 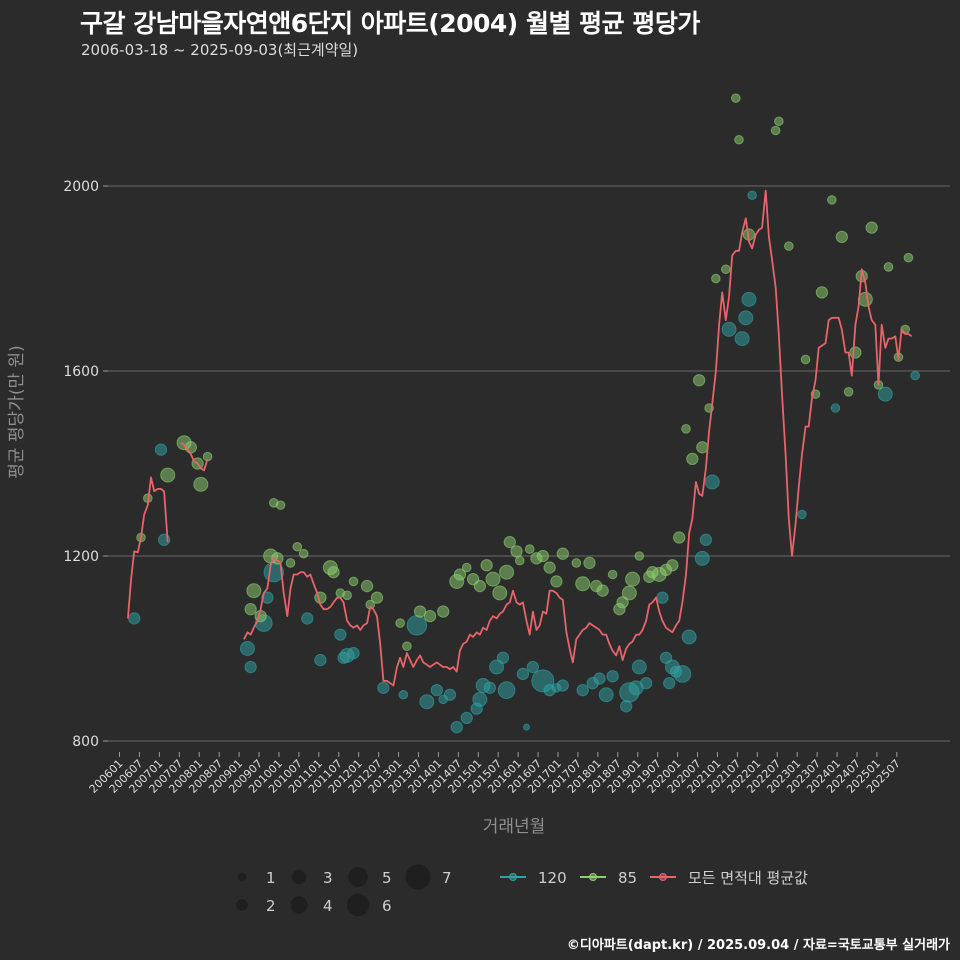 What do you see at coordinates (81, 372) in the screenshot?
I see `y-tick-label: 1600` at bounding box center [81, 372].